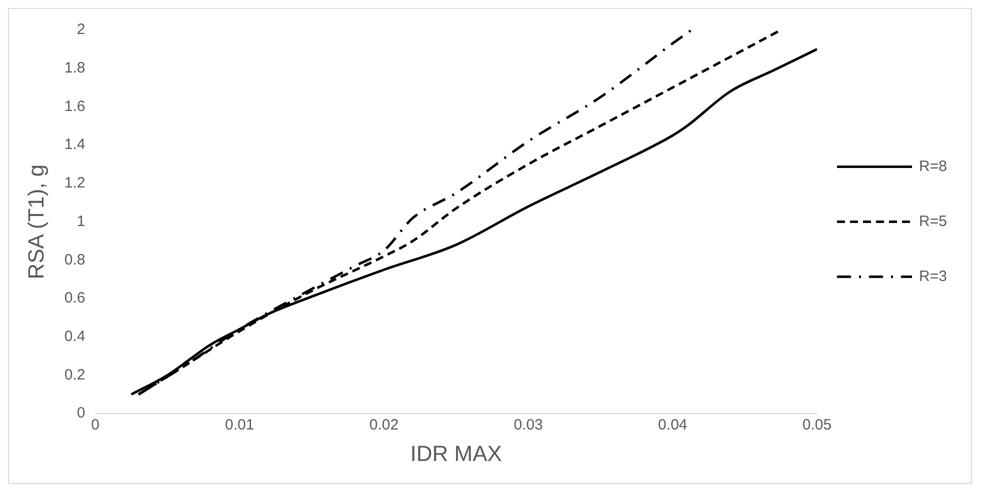  What do you see at coordinates (75, 337) in the screenshot?
I see `y-tick-label: 0.4` at bounding box center [75, 337].